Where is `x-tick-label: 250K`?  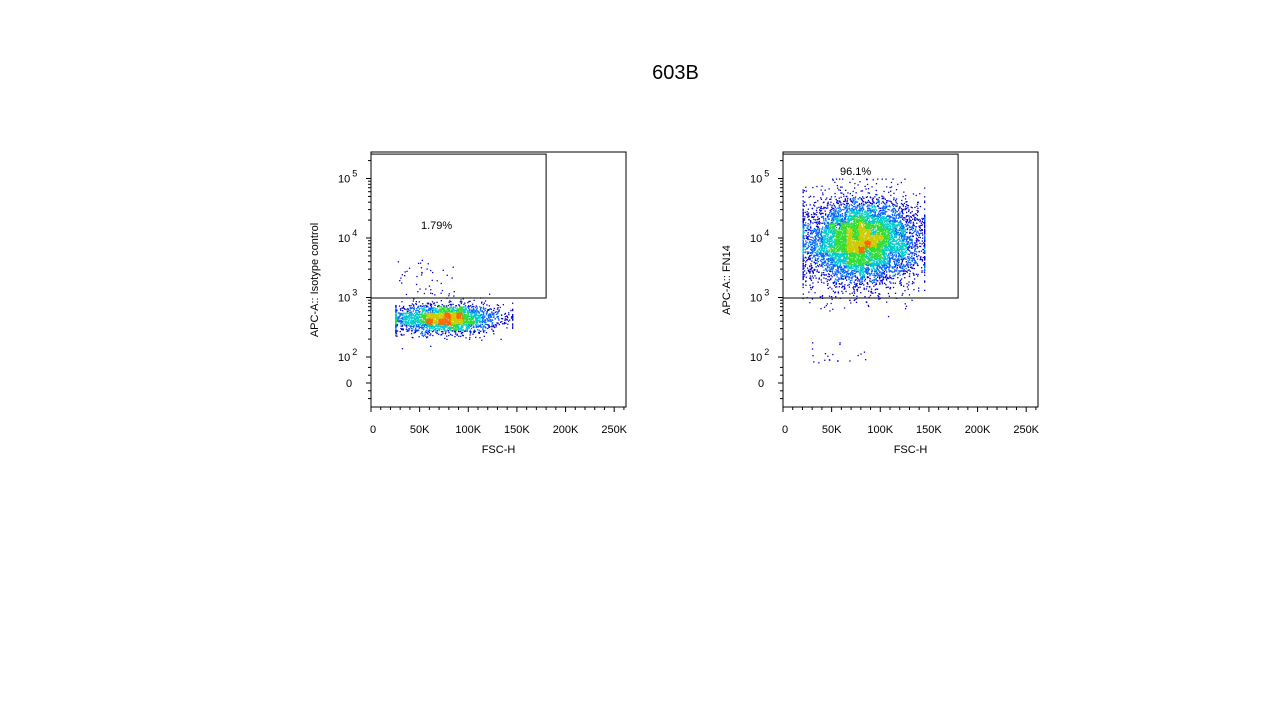
x-tick-label: 250K is located at coordinates (614, 430).